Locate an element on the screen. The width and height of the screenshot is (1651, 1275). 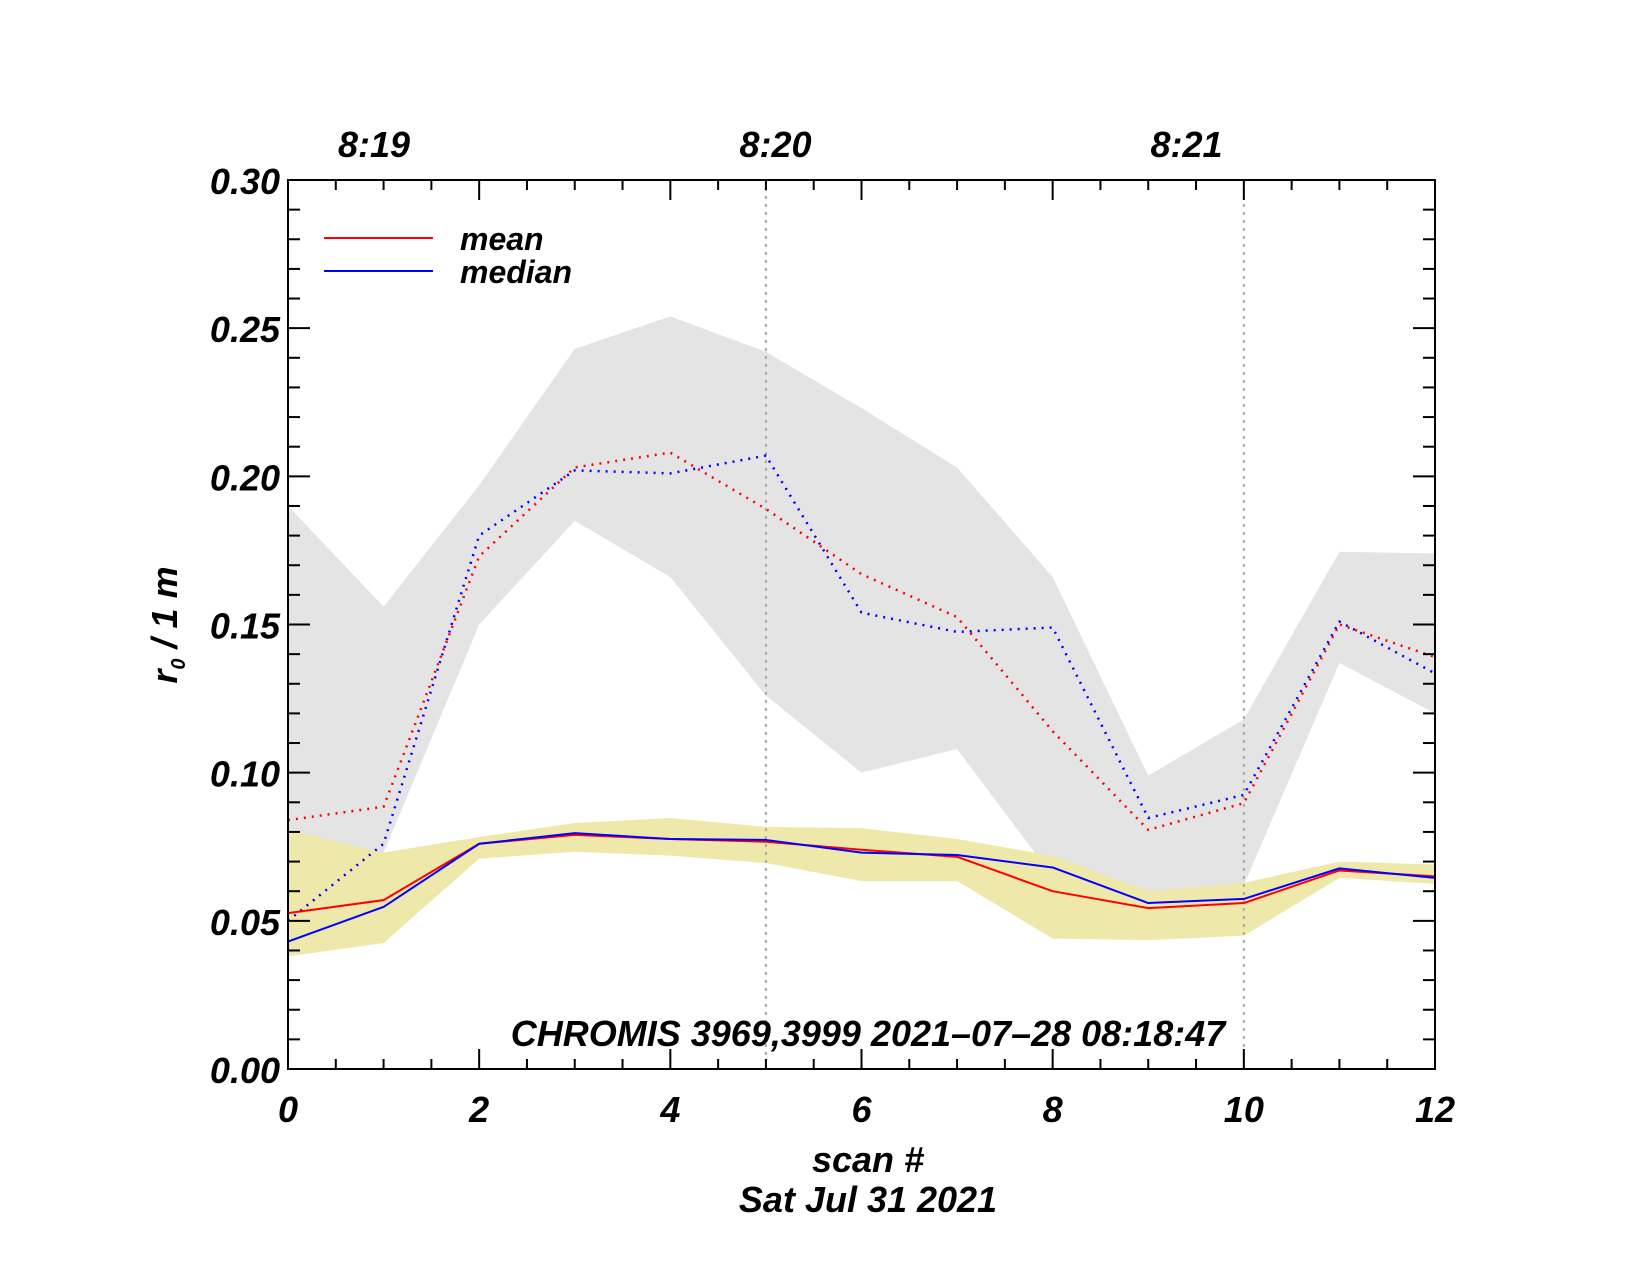
x-tick-label: 12 is located at coordinates (1435, 1109).